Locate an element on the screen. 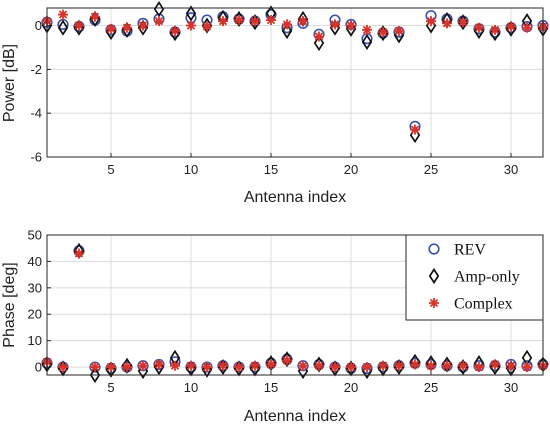  rev-point is located at coordinates (63, 24).